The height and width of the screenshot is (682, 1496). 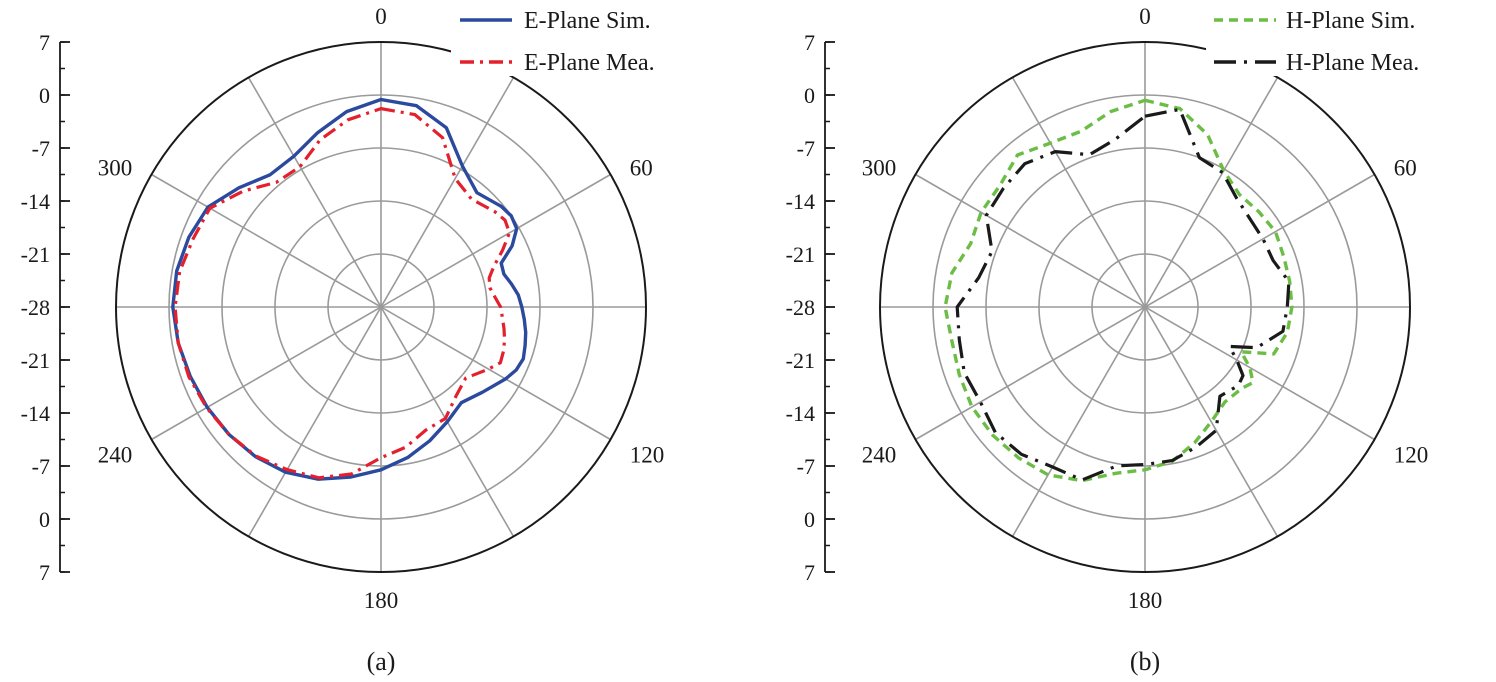 I want to click on legend-label: H-Plane Mea., so click(x=1352, y=63).